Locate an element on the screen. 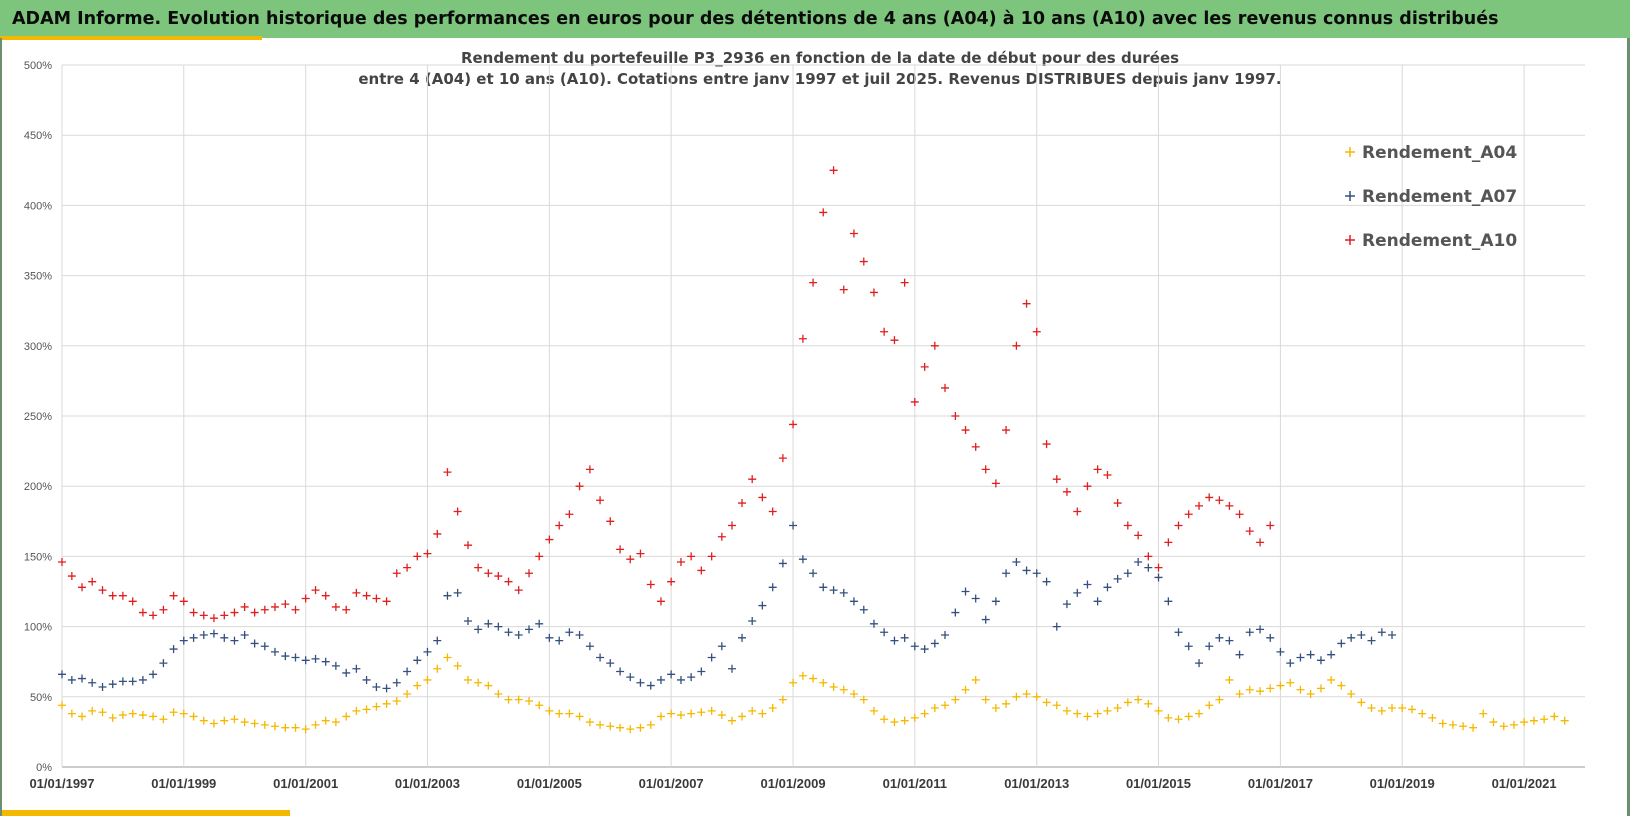 This screenshot has height=816, width=1630. y-tick-label: 200% is located at coordinates (38, 487).